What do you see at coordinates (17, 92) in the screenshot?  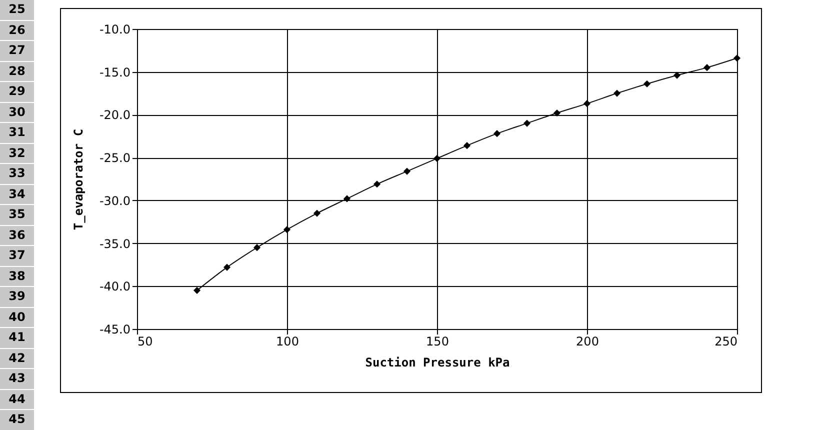 I see `text: 29` at bounding box center [17, 92].